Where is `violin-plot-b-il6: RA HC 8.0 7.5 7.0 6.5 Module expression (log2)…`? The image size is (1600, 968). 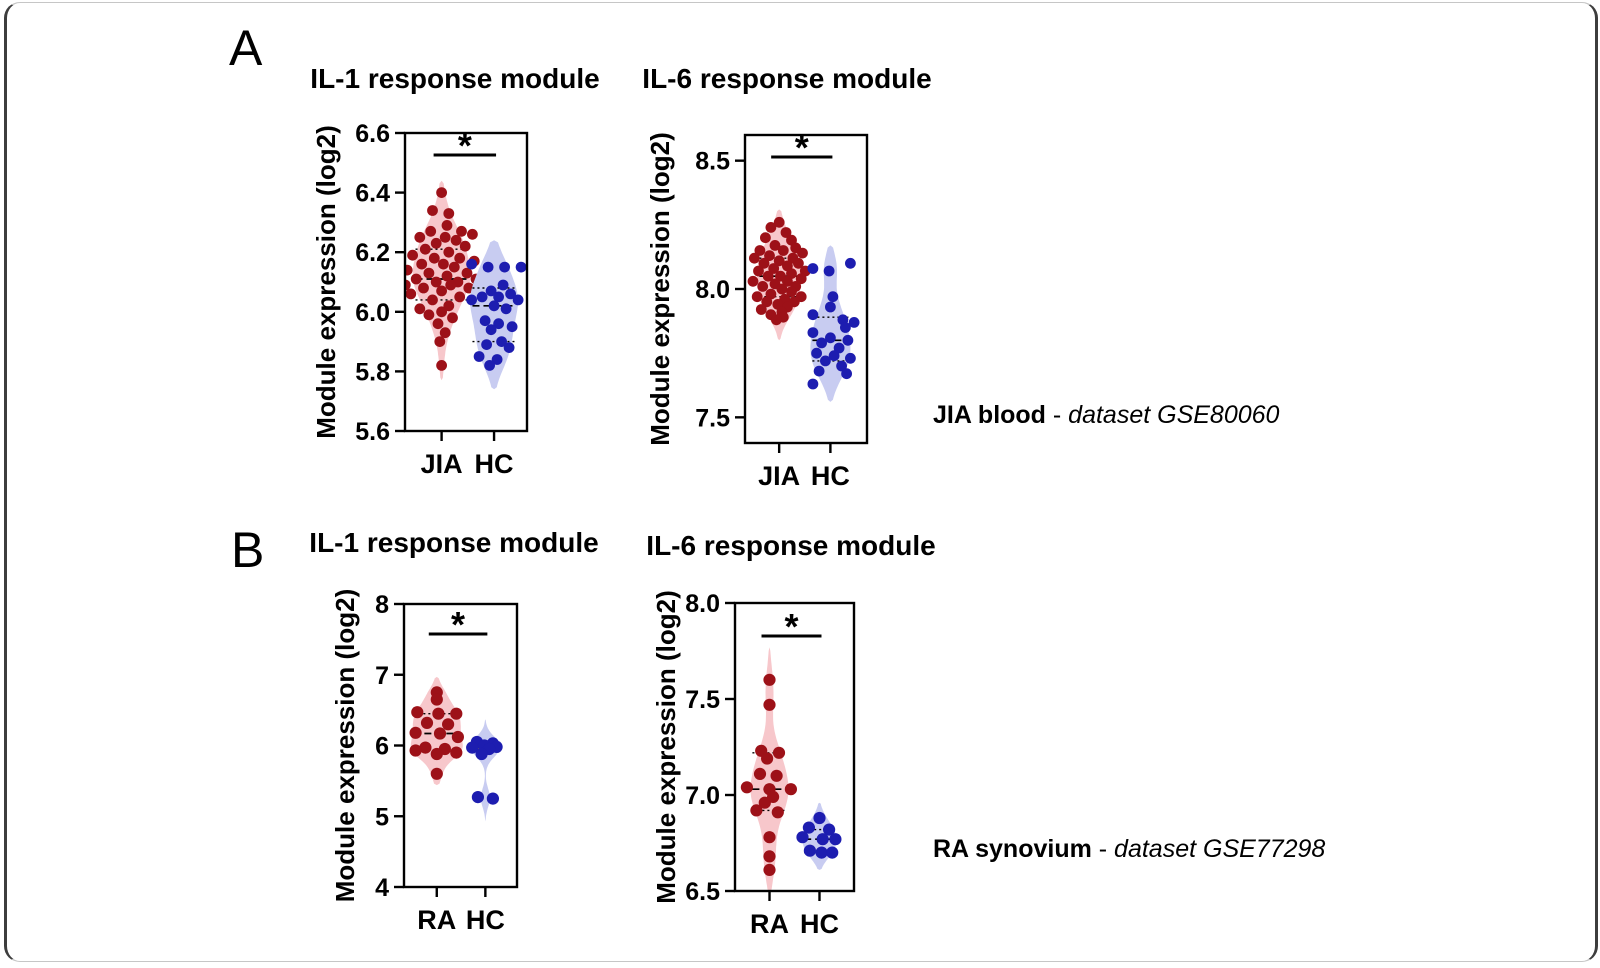
violin-plot-b-il6: RA HC 8.0 7.5 7.0 6.5 Module expression (log2)… is located at coordinates (755, 773).